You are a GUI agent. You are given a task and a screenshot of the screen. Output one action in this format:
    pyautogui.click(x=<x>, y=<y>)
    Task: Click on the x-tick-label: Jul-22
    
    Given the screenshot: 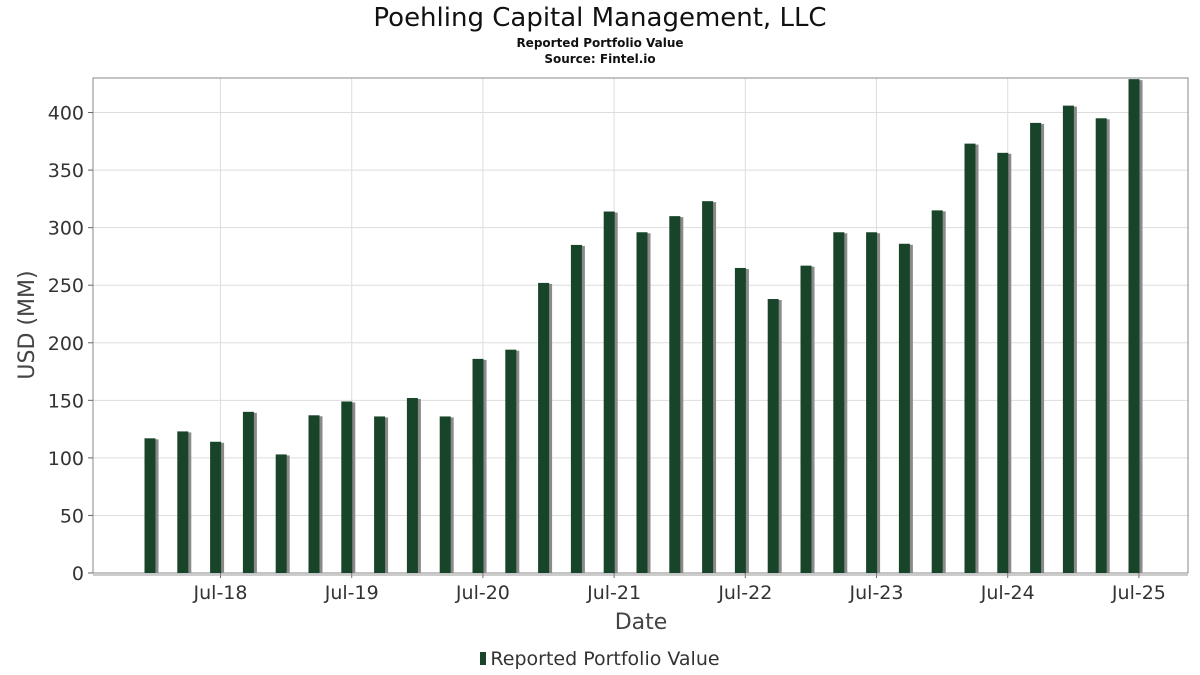 What is the action you would take?
    pyautogui.click(x=744, y=593)
    